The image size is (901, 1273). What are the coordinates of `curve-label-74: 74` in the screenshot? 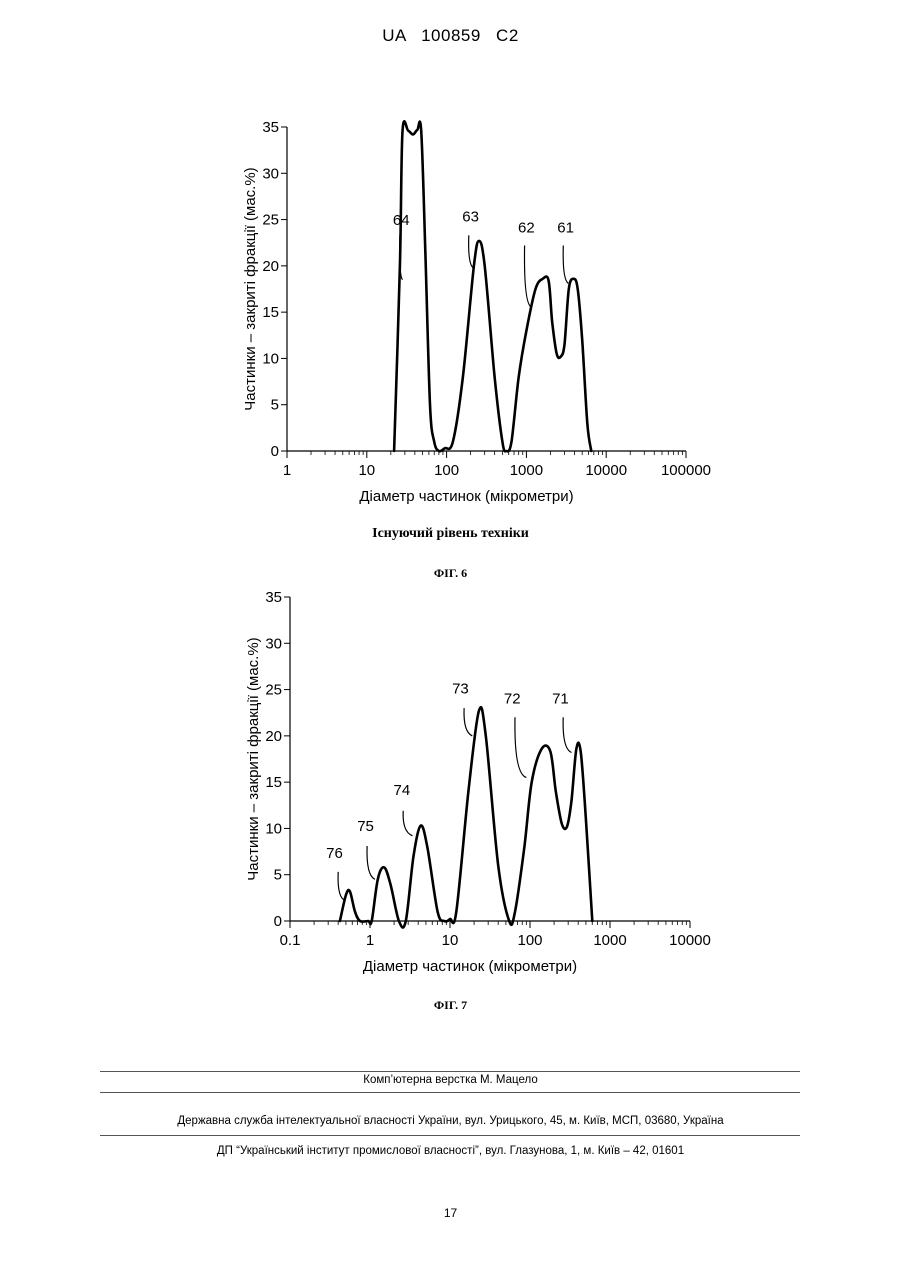 It's located at (401, 790).